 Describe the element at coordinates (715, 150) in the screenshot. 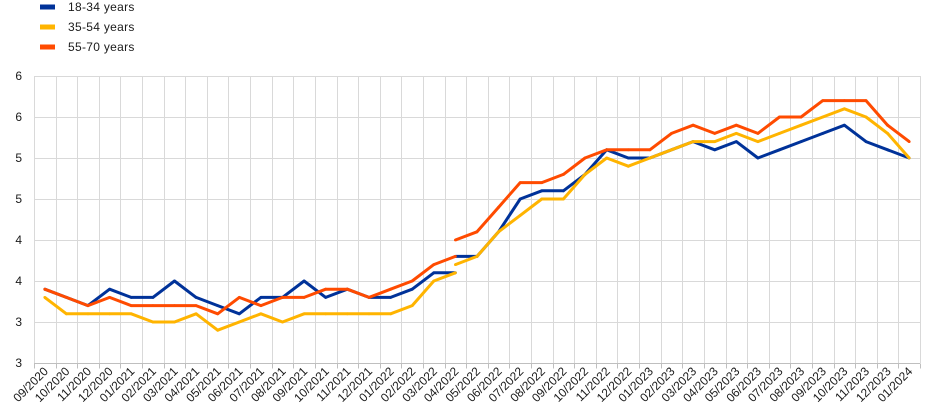

I see `data-point-18-34-years-04-2023` at that location.